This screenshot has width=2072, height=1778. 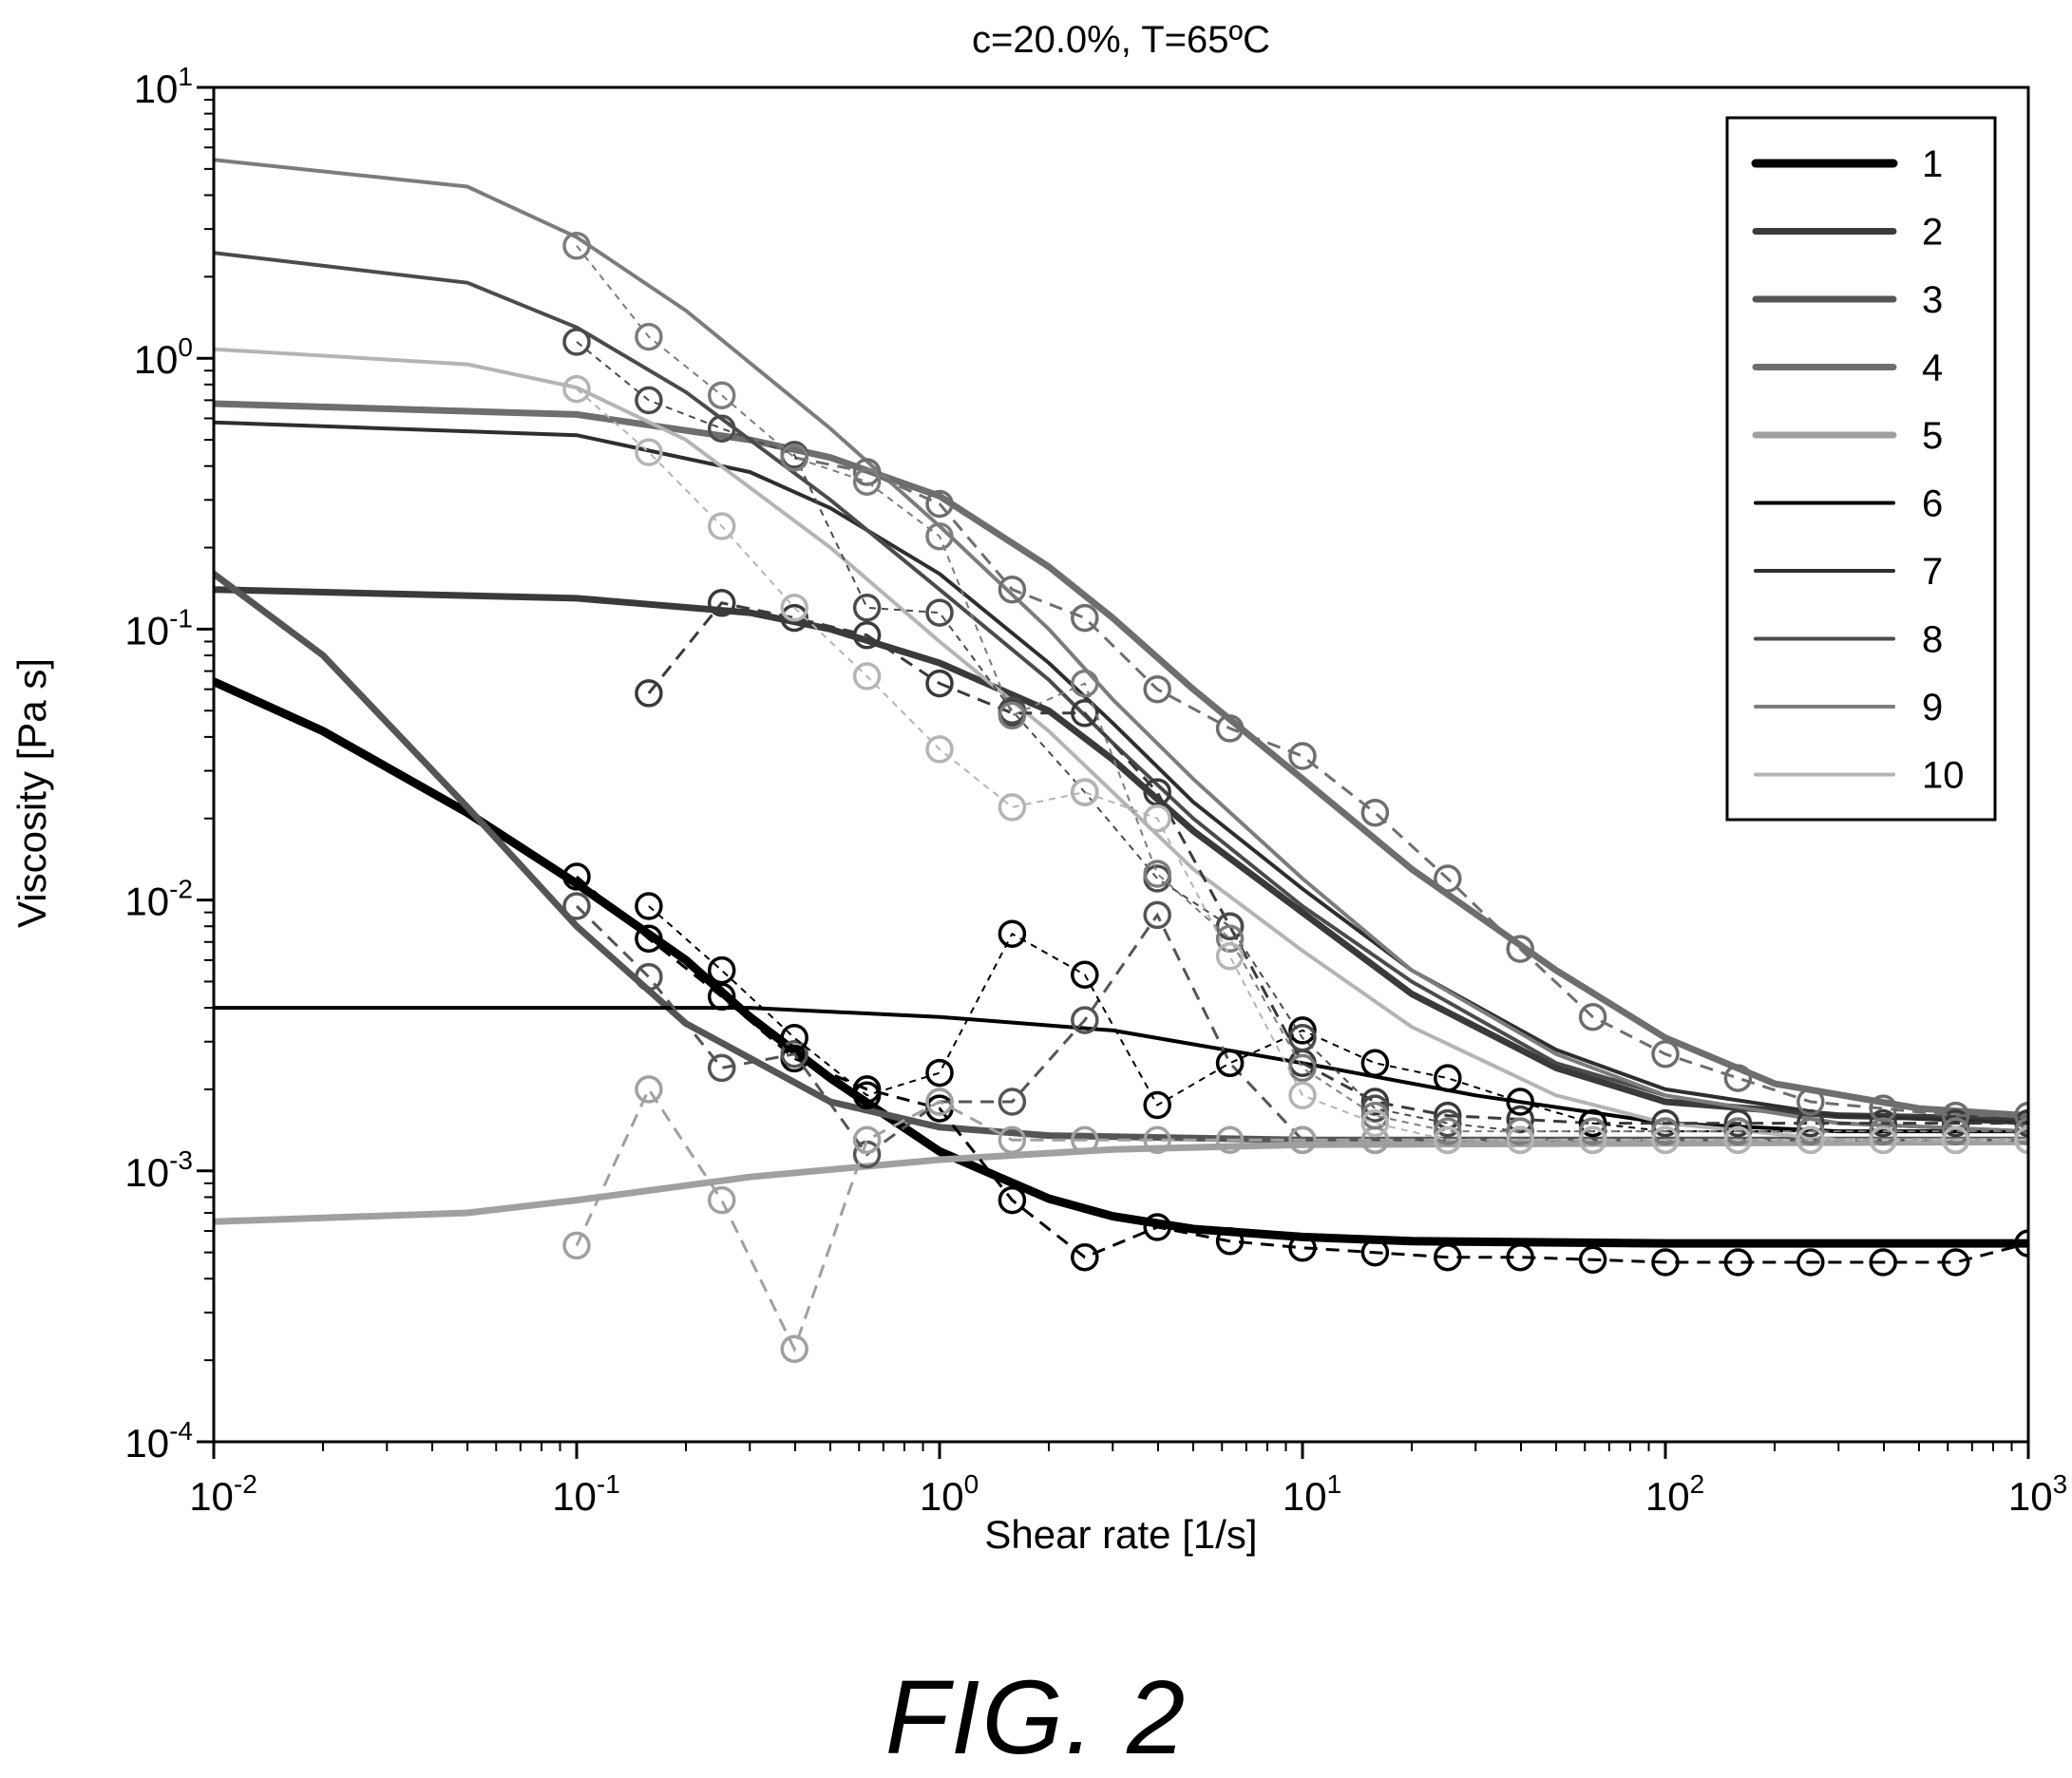 What do you see at coordinates (1312, 1494) in the screenshot?
I see `x-tick-label: 10¹` at bounding box center [1312, 1494].